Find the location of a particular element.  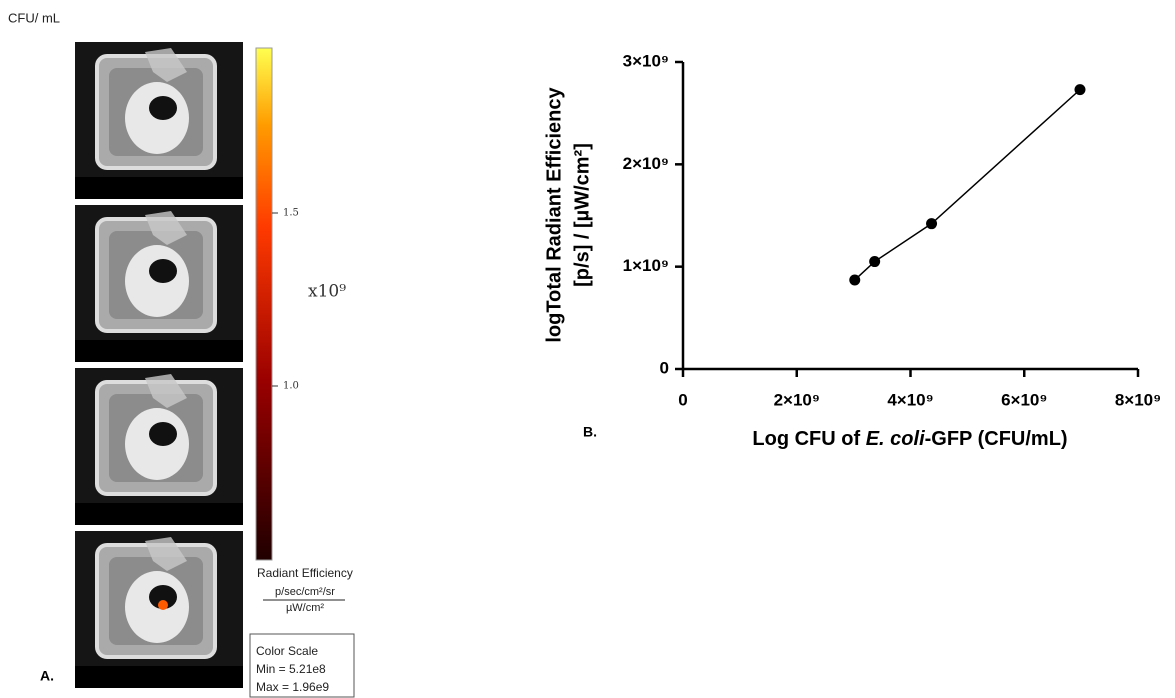

color-scale-min: Min = 5.21e8 is located at coordinates (291, 669).